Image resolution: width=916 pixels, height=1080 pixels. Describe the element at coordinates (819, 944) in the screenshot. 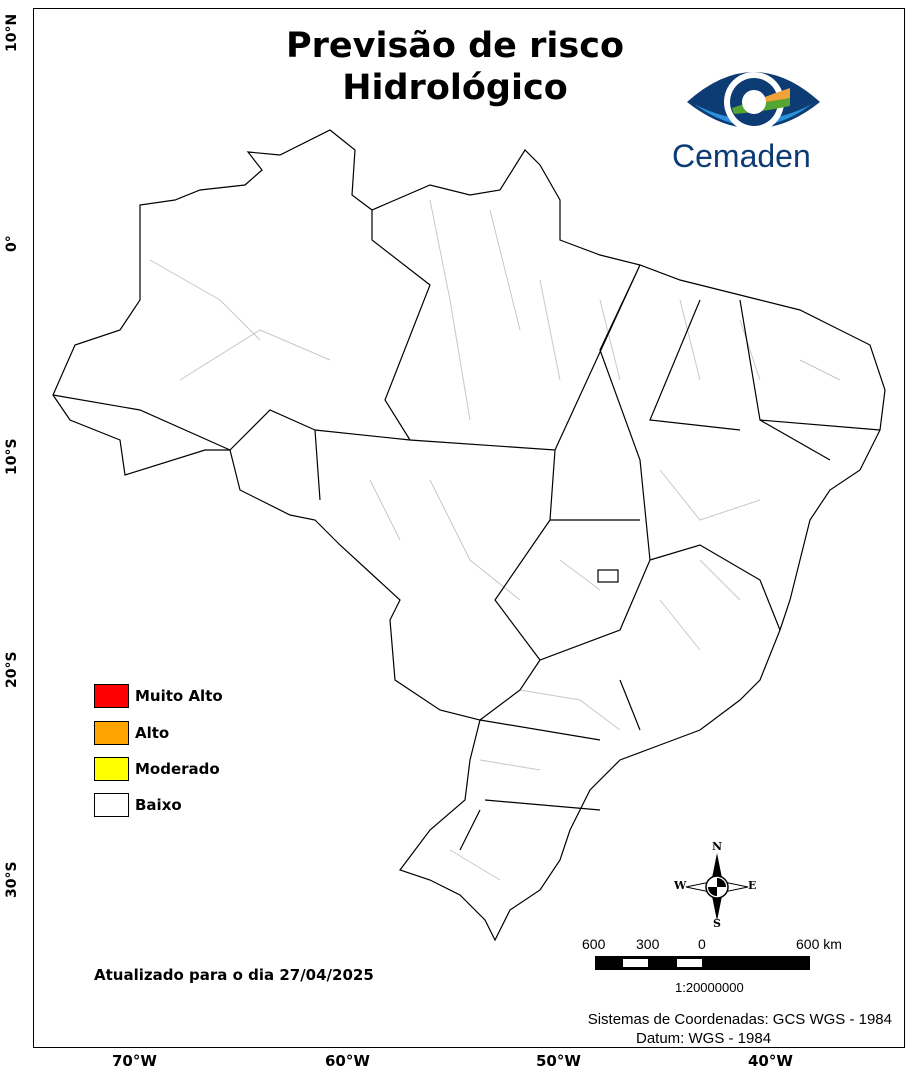

I see `scale-label-600-km: 600 km` at that location.